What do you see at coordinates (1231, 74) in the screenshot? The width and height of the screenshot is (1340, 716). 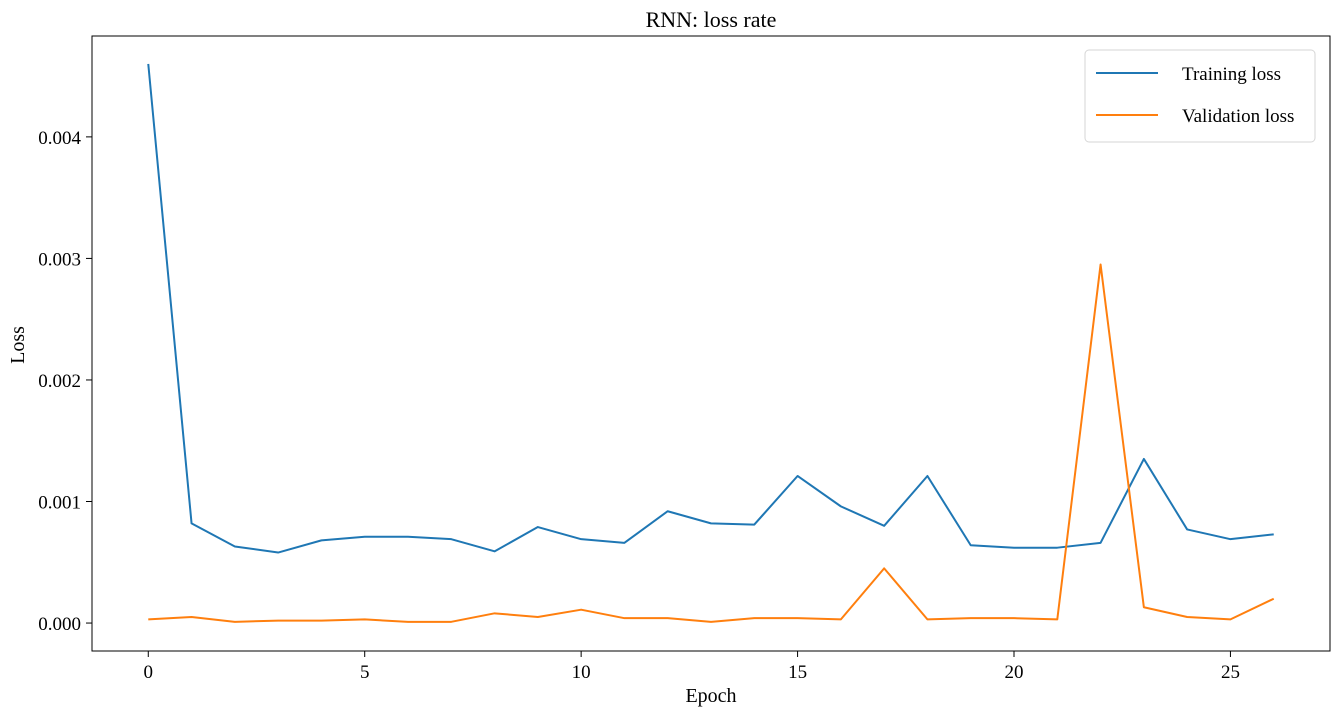 I see `legend-label-training-loss: Training loss` at bounding box center [1231, 74].